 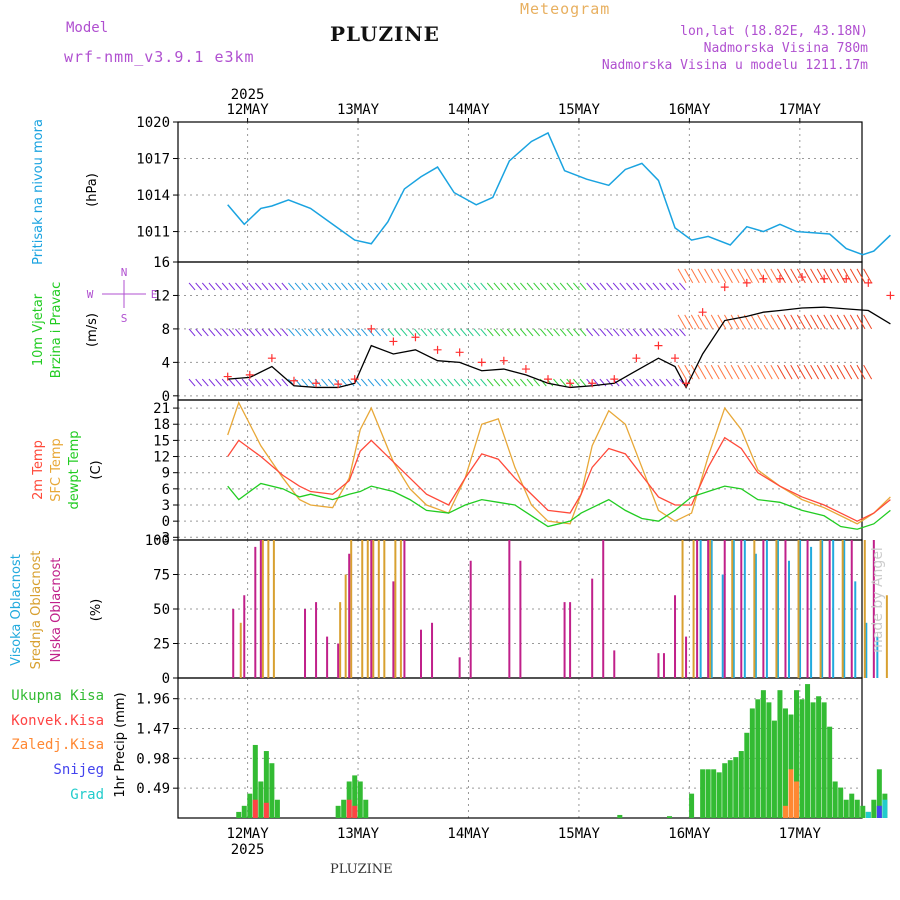 What do you see at coordinates (248, 95) in the screenshot?
I see `year-label-top: 2025` at bounding box center [248, 95].